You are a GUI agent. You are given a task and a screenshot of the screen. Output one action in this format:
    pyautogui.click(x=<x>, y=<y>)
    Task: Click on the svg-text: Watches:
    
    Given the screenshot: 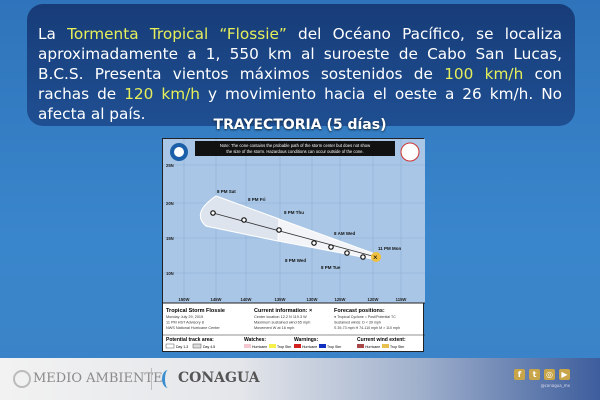 What is the action you would take?
    pyautogui.click(x=255, y=340)
    